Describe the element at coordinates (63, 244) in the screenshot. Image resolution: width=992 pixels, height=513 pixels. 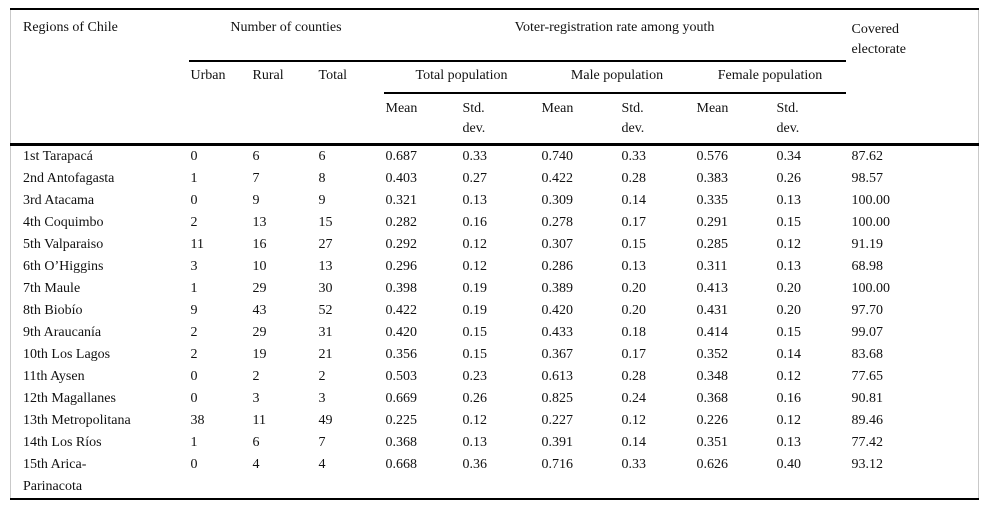
I see `cell-region: 5th Valparaiso` at that location.